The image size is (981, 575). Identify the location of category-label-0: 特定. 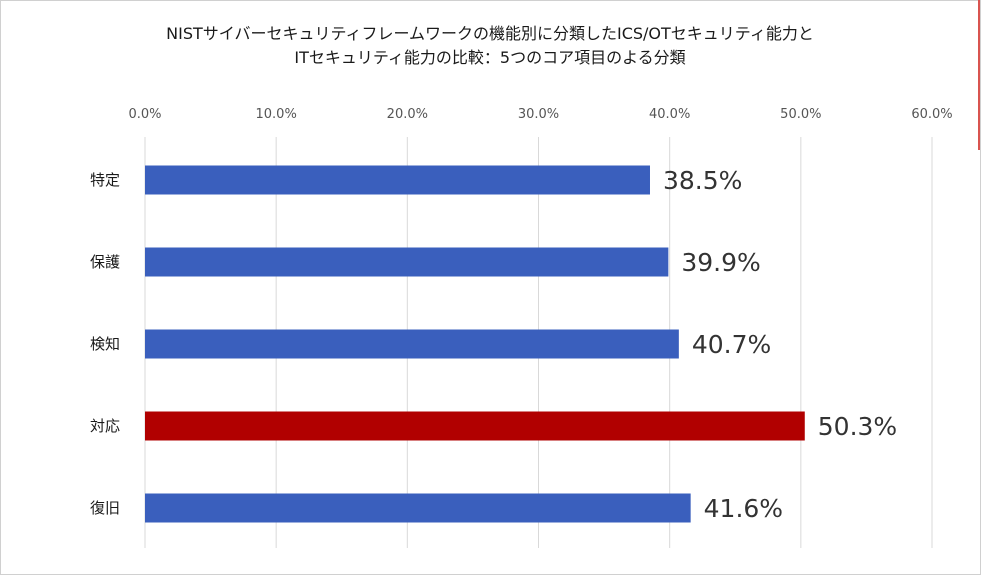
(105, 180).